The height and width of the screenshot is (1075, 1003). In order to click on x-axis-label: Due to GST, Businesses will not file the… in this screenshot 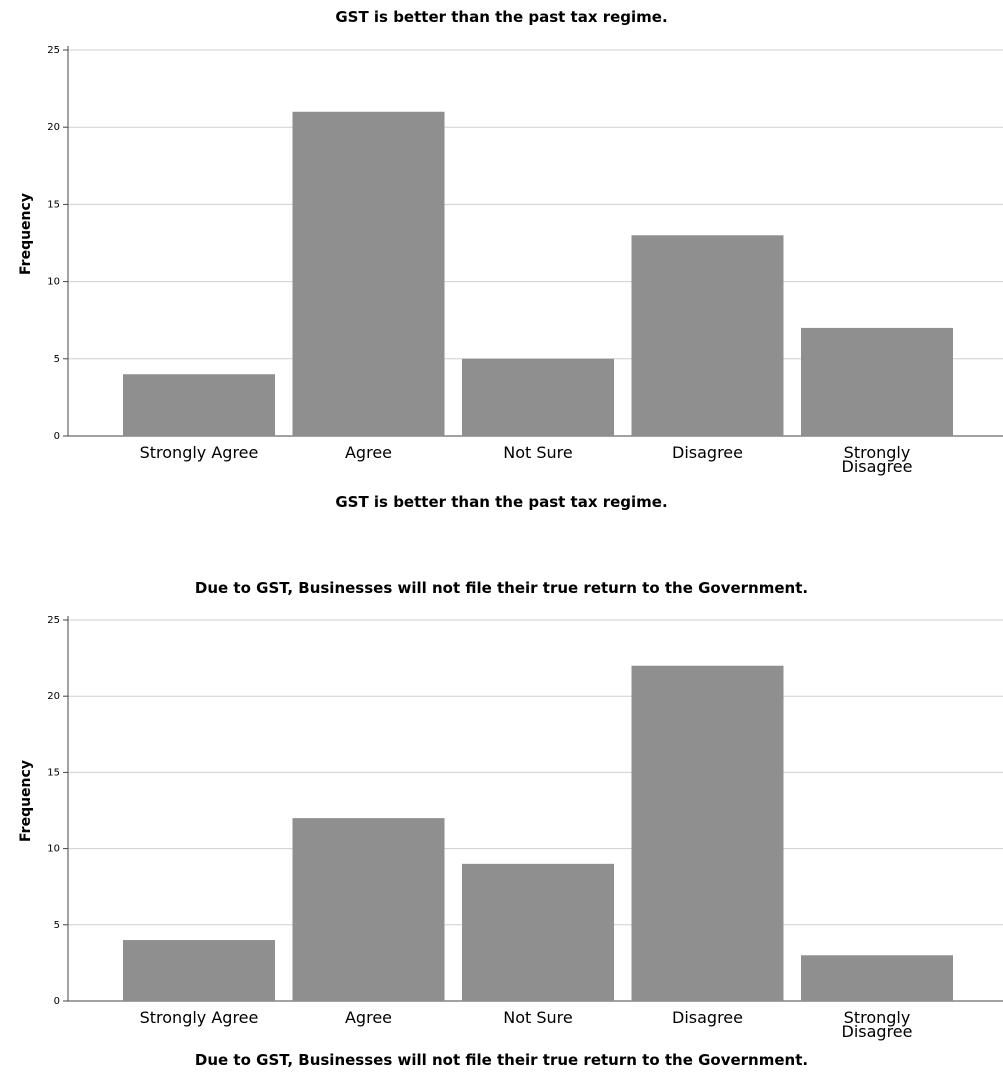, I will do `click(501, 1060)`.